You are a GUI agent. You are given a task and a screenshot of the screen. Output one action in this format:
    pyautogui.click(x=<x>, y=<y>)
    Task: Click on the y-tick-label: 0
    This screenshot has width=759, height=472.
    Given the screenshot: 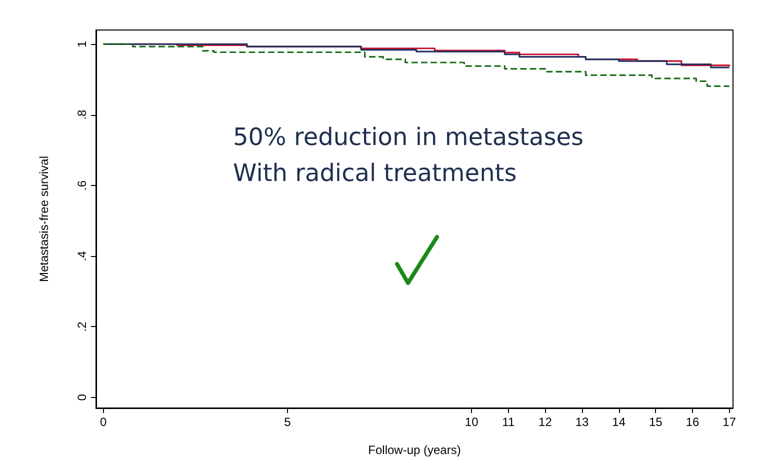 What is the action you would take?
    pyautogui.click(x=82, y=397)
    